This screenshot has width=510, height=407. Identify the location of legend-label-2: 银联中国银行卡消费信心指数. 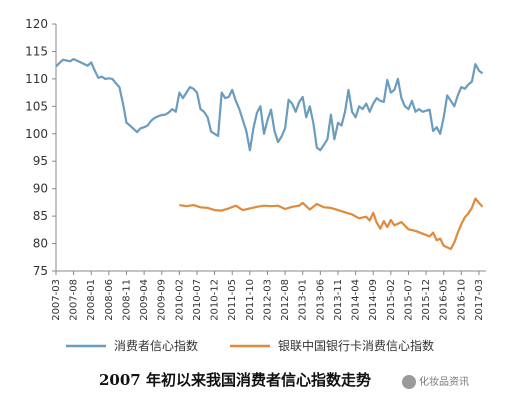
(356, 345).